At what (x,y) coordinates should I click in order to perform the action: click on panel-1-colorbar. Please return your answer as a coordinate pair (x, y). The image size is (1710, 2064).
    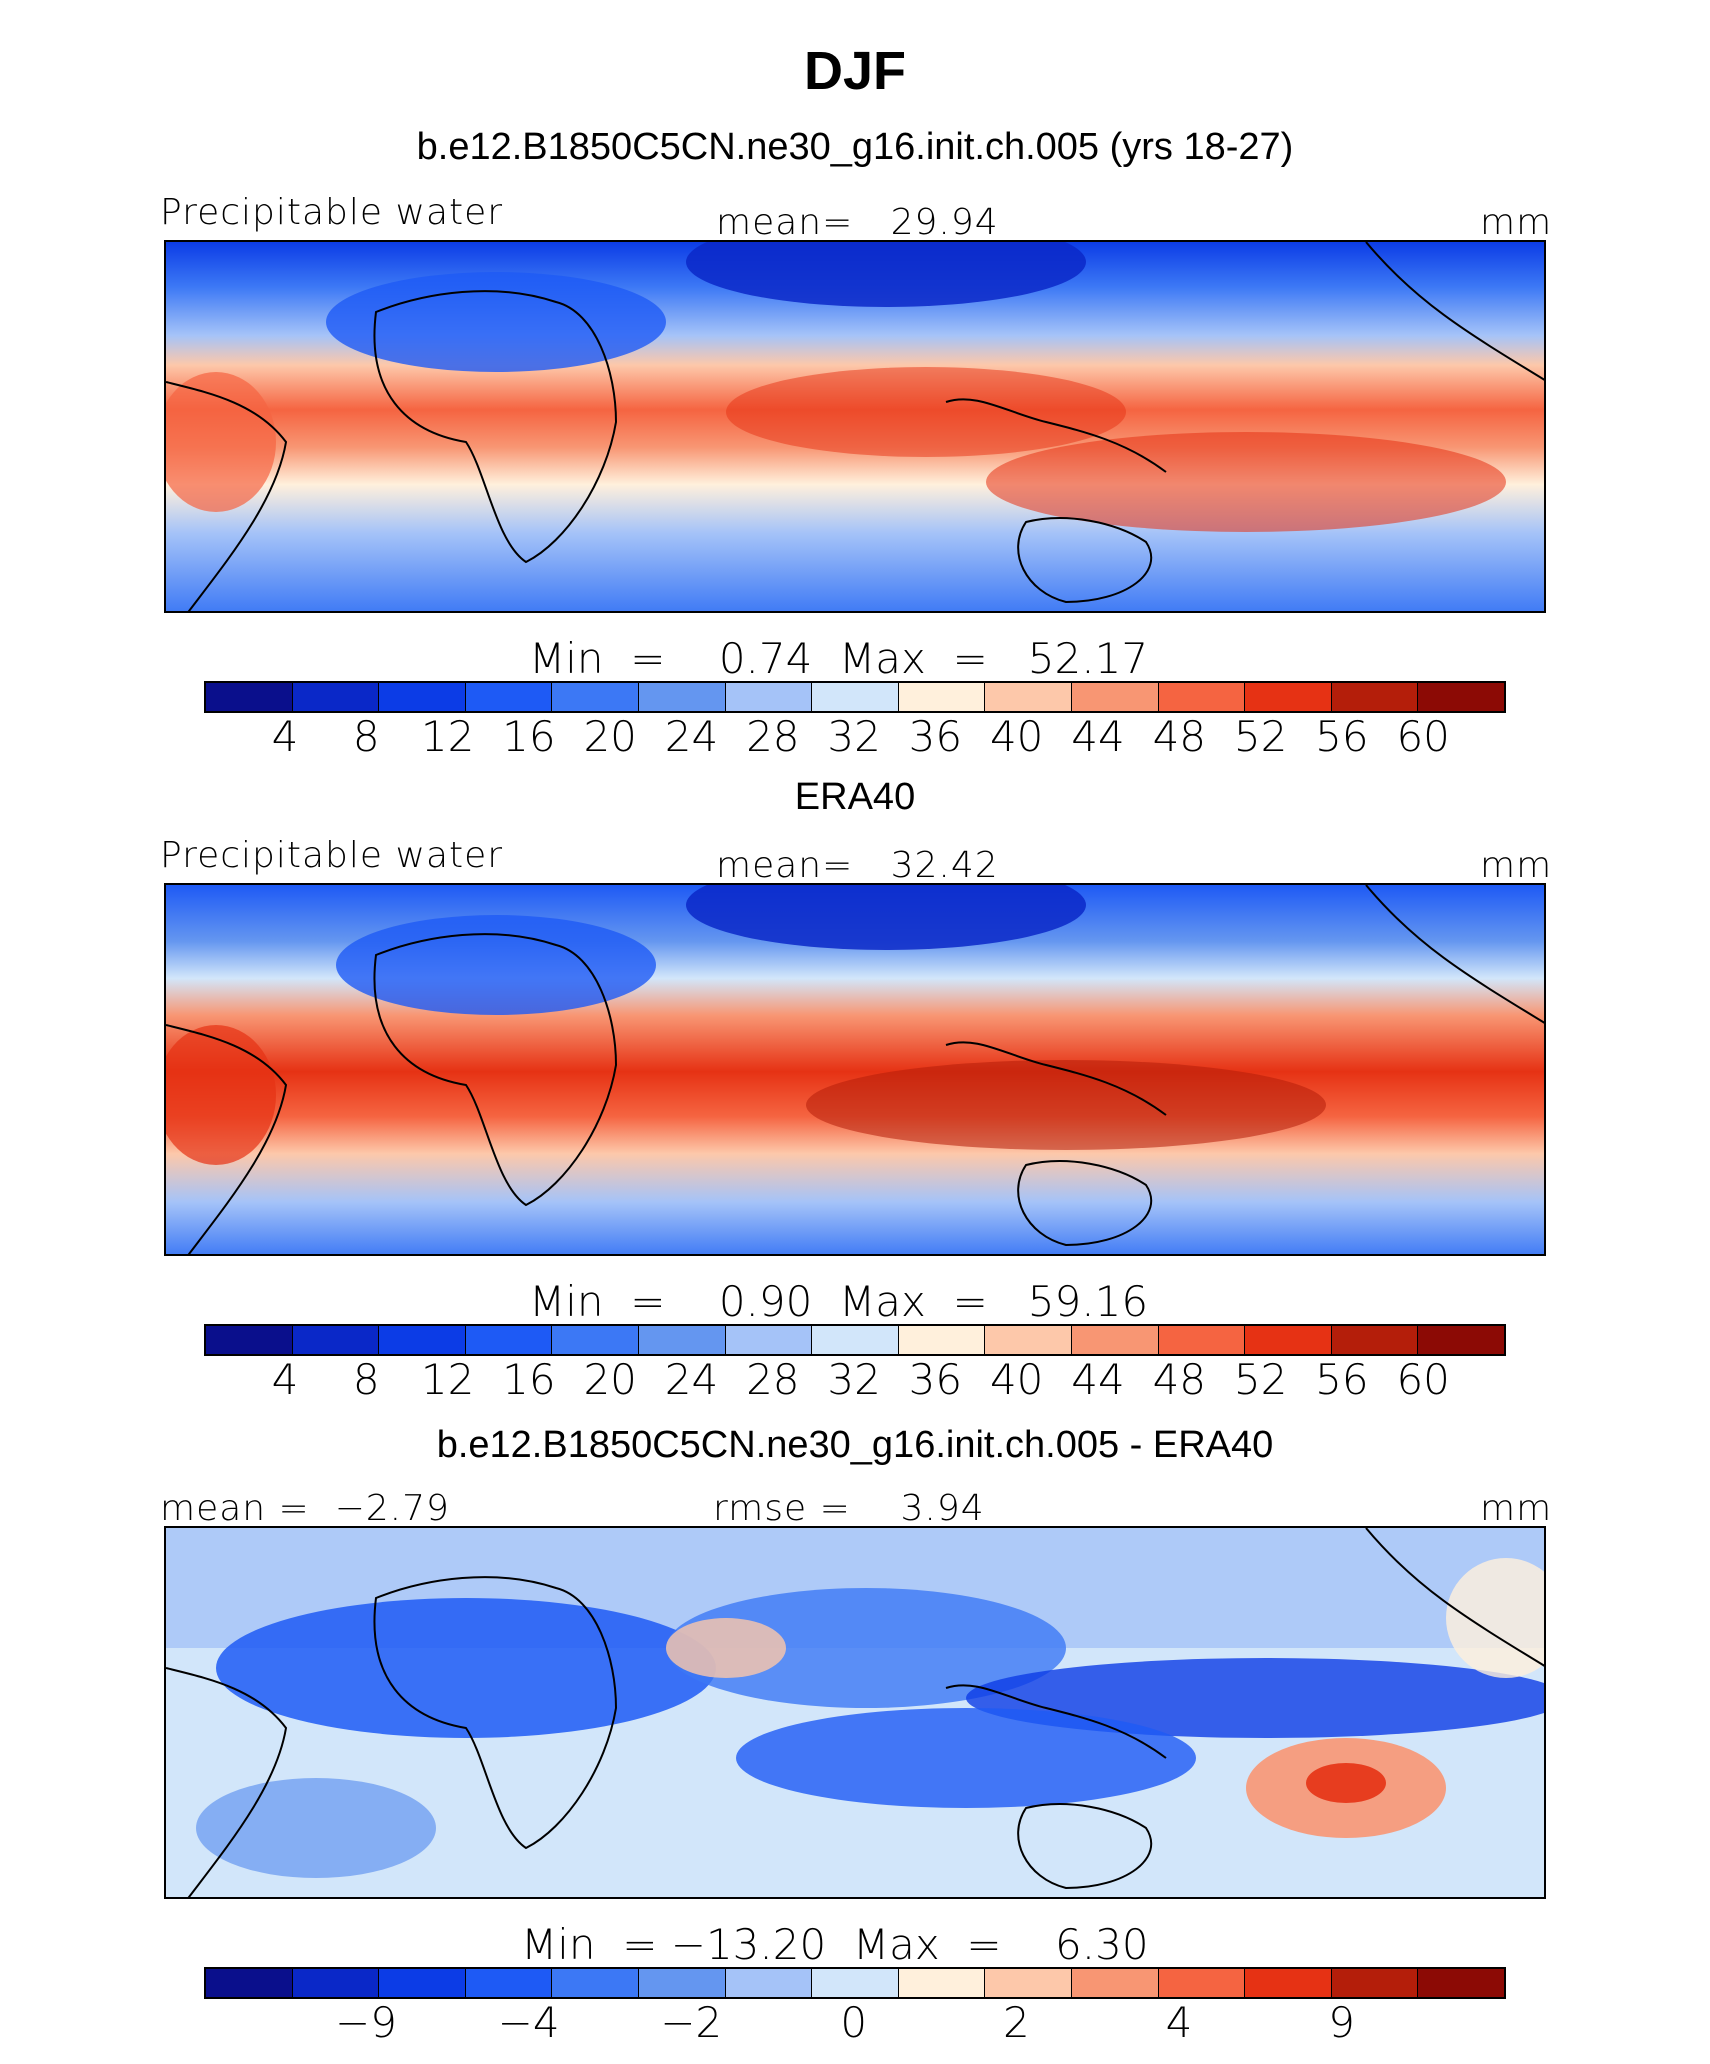
    Looking at the image, I should click on (855, 697).